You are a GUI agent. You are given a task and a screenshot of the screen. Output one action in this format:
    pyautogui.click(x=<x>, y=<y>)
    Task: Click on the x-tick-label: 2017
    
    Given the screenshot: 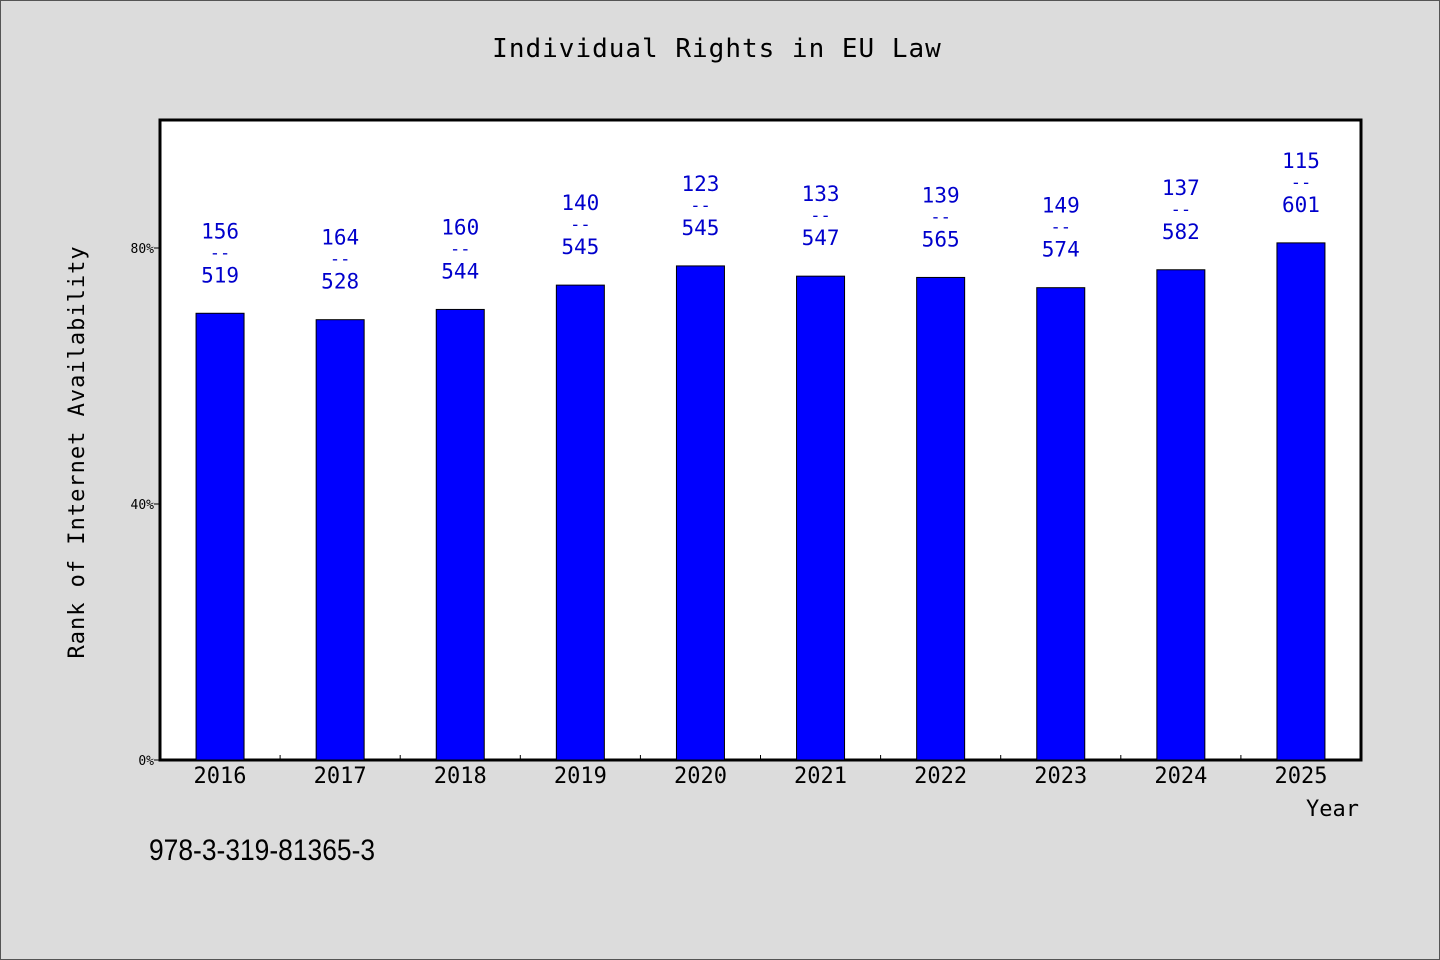 What is the action you would take?
    pyautogui.click(x=340, y=776)
    